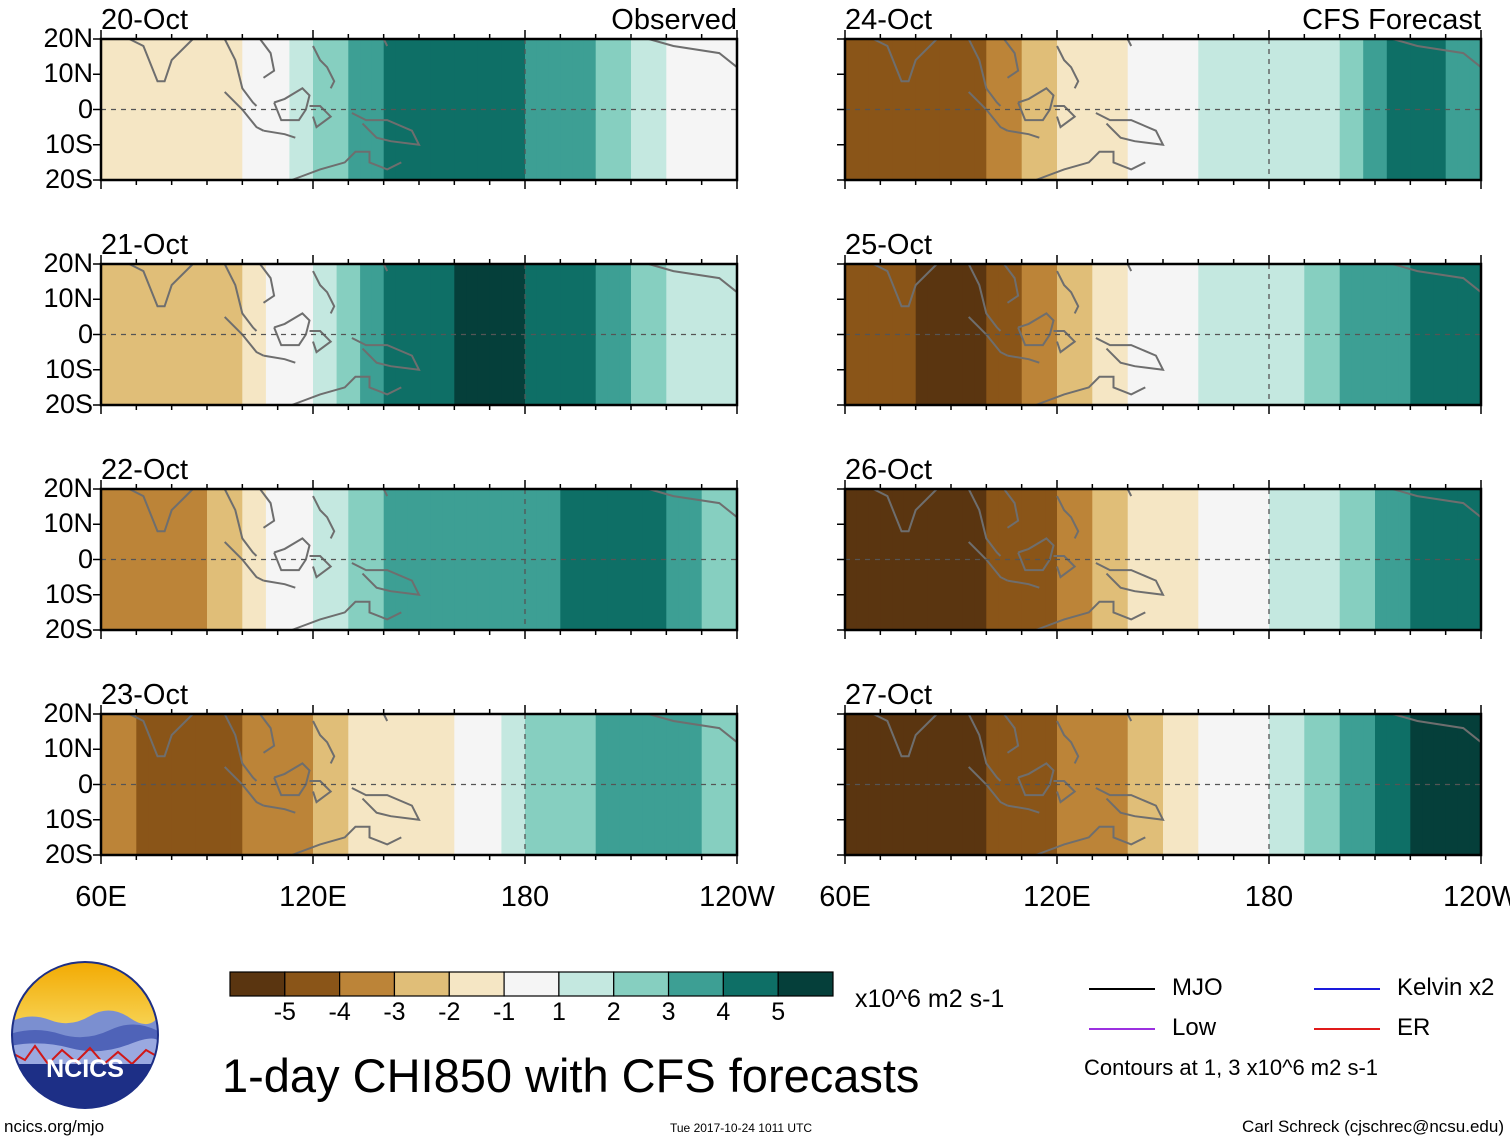  I want to click on panel-date: 25-Oct, so click(889, 245).